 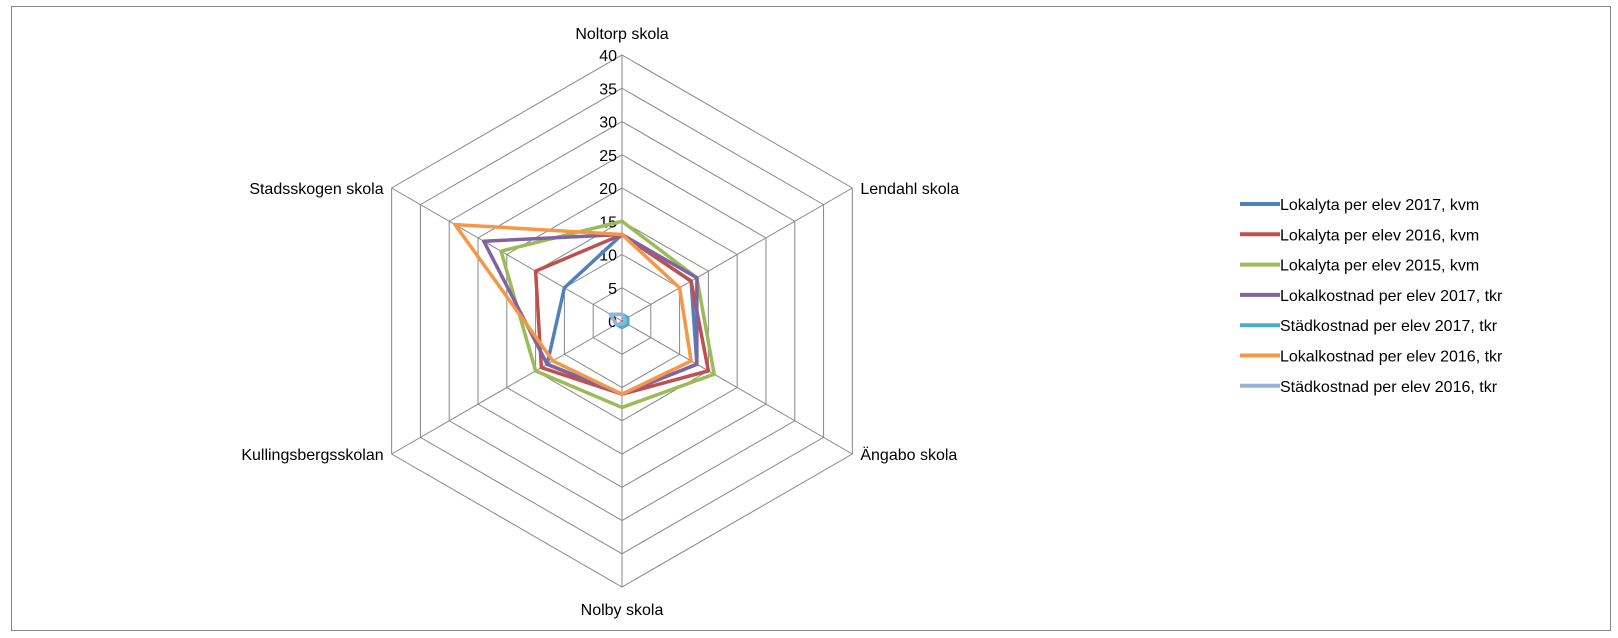 What do you see at coordinates (608, 156) in the screenshot?
I see `tick-label: 25` at bounding box center [608, 156].